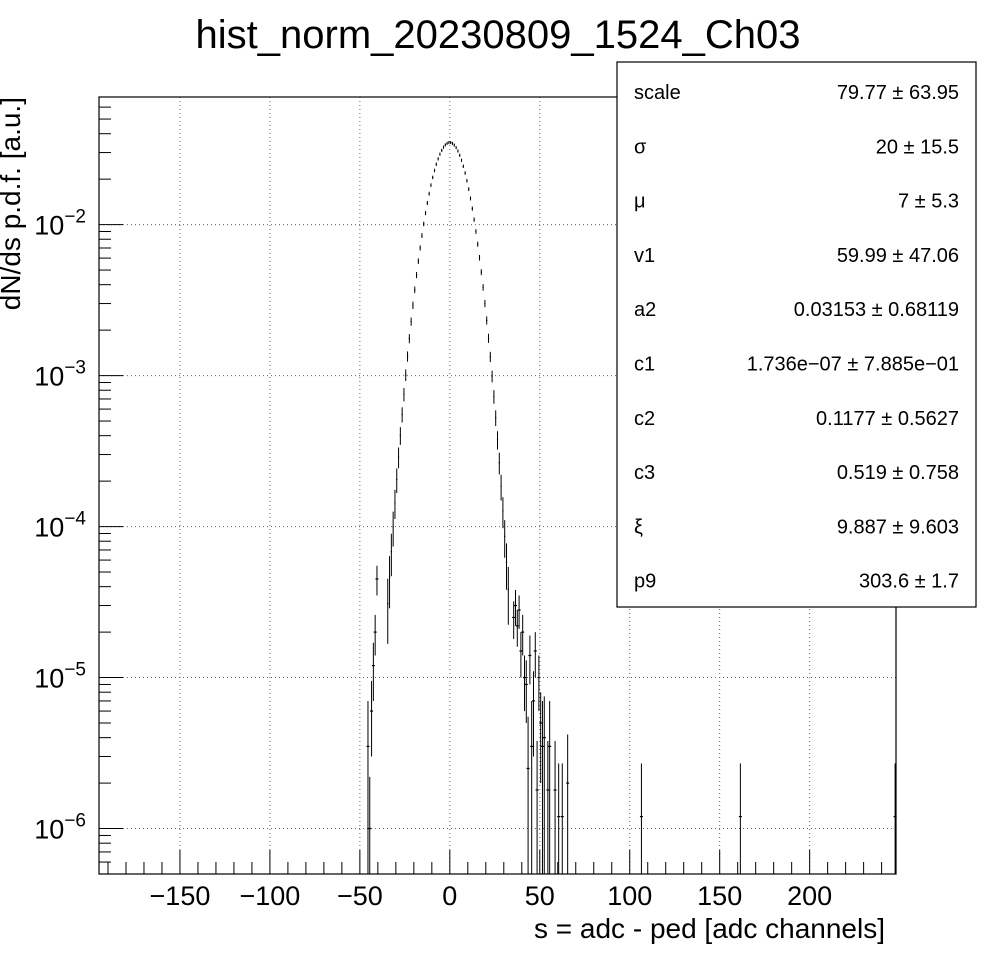  Describe the element at coordinates (360, 896) in the screenshot. I see `x-tick-label: −50` at that location.